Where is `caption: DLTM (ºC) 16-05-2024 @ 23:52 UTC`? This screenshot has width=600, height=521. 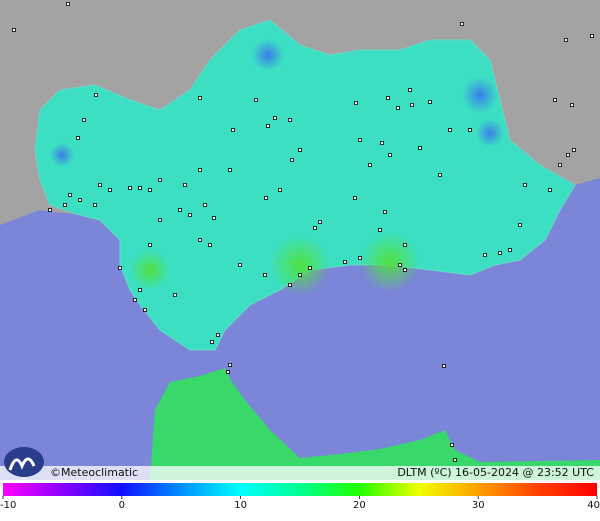
caption: DLTM (ºC) 16-05-2024 @ 23:52 UTC is located at coordinates (495, 472).